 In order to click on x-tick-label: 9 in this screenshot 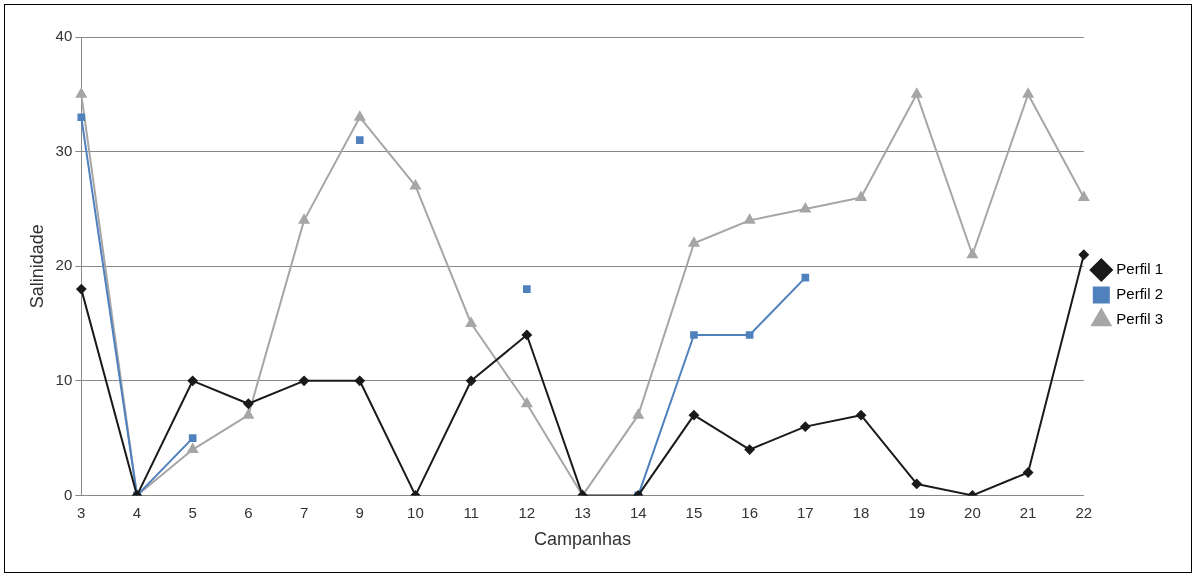, I will do `click(359, 512)`.